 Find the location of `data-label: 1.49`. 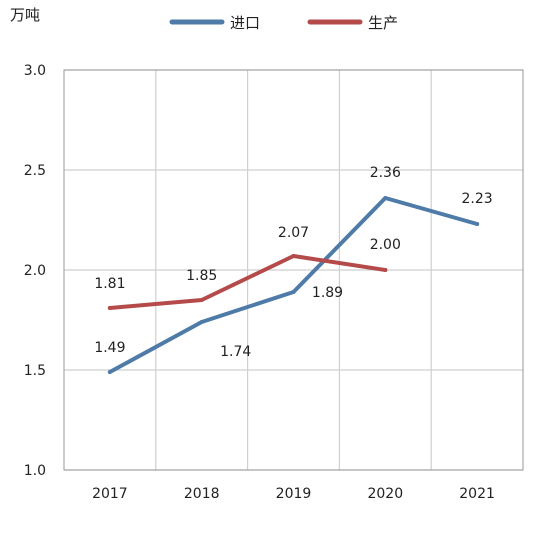

data-label: 1.49 is located at coordinates (109, 348).